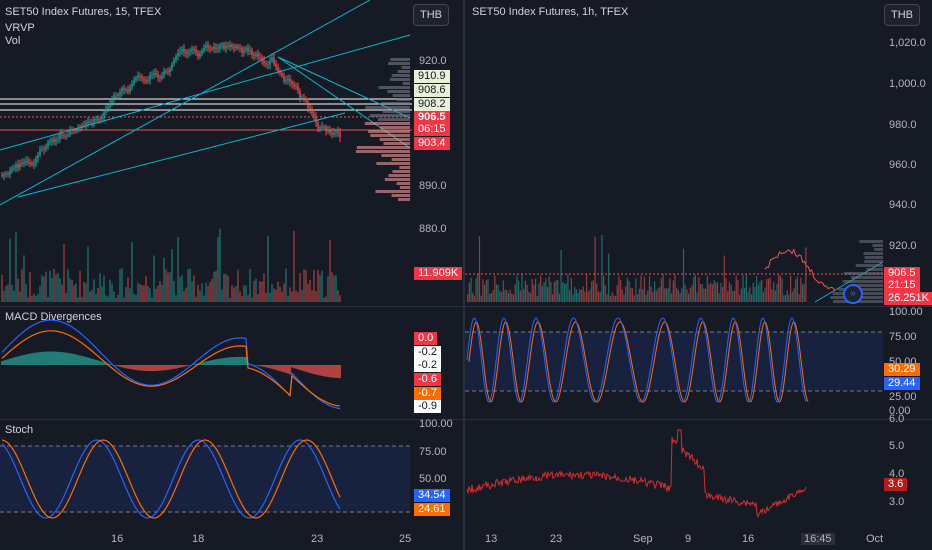  What do you see at coordinates (19, 430) in the screenshot?
I see `stoch-title: Stoch` at bounding box center [19, 430].